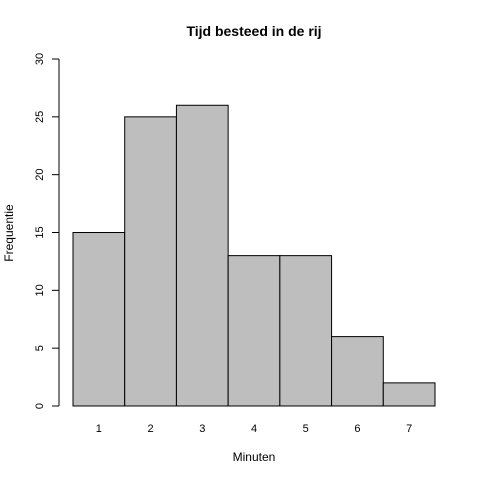 The height and width of the screenshot is (480, 480). Describe the element at coordinates (9, 233) in the screenshot. I see `y-axis-label: Frequentie` at that location.